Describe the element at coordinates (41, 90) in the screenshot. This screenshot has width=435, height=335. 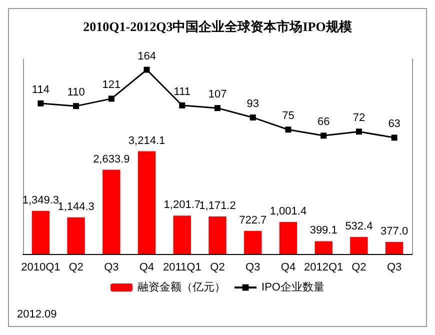
I see `data-label: 114` at that location.